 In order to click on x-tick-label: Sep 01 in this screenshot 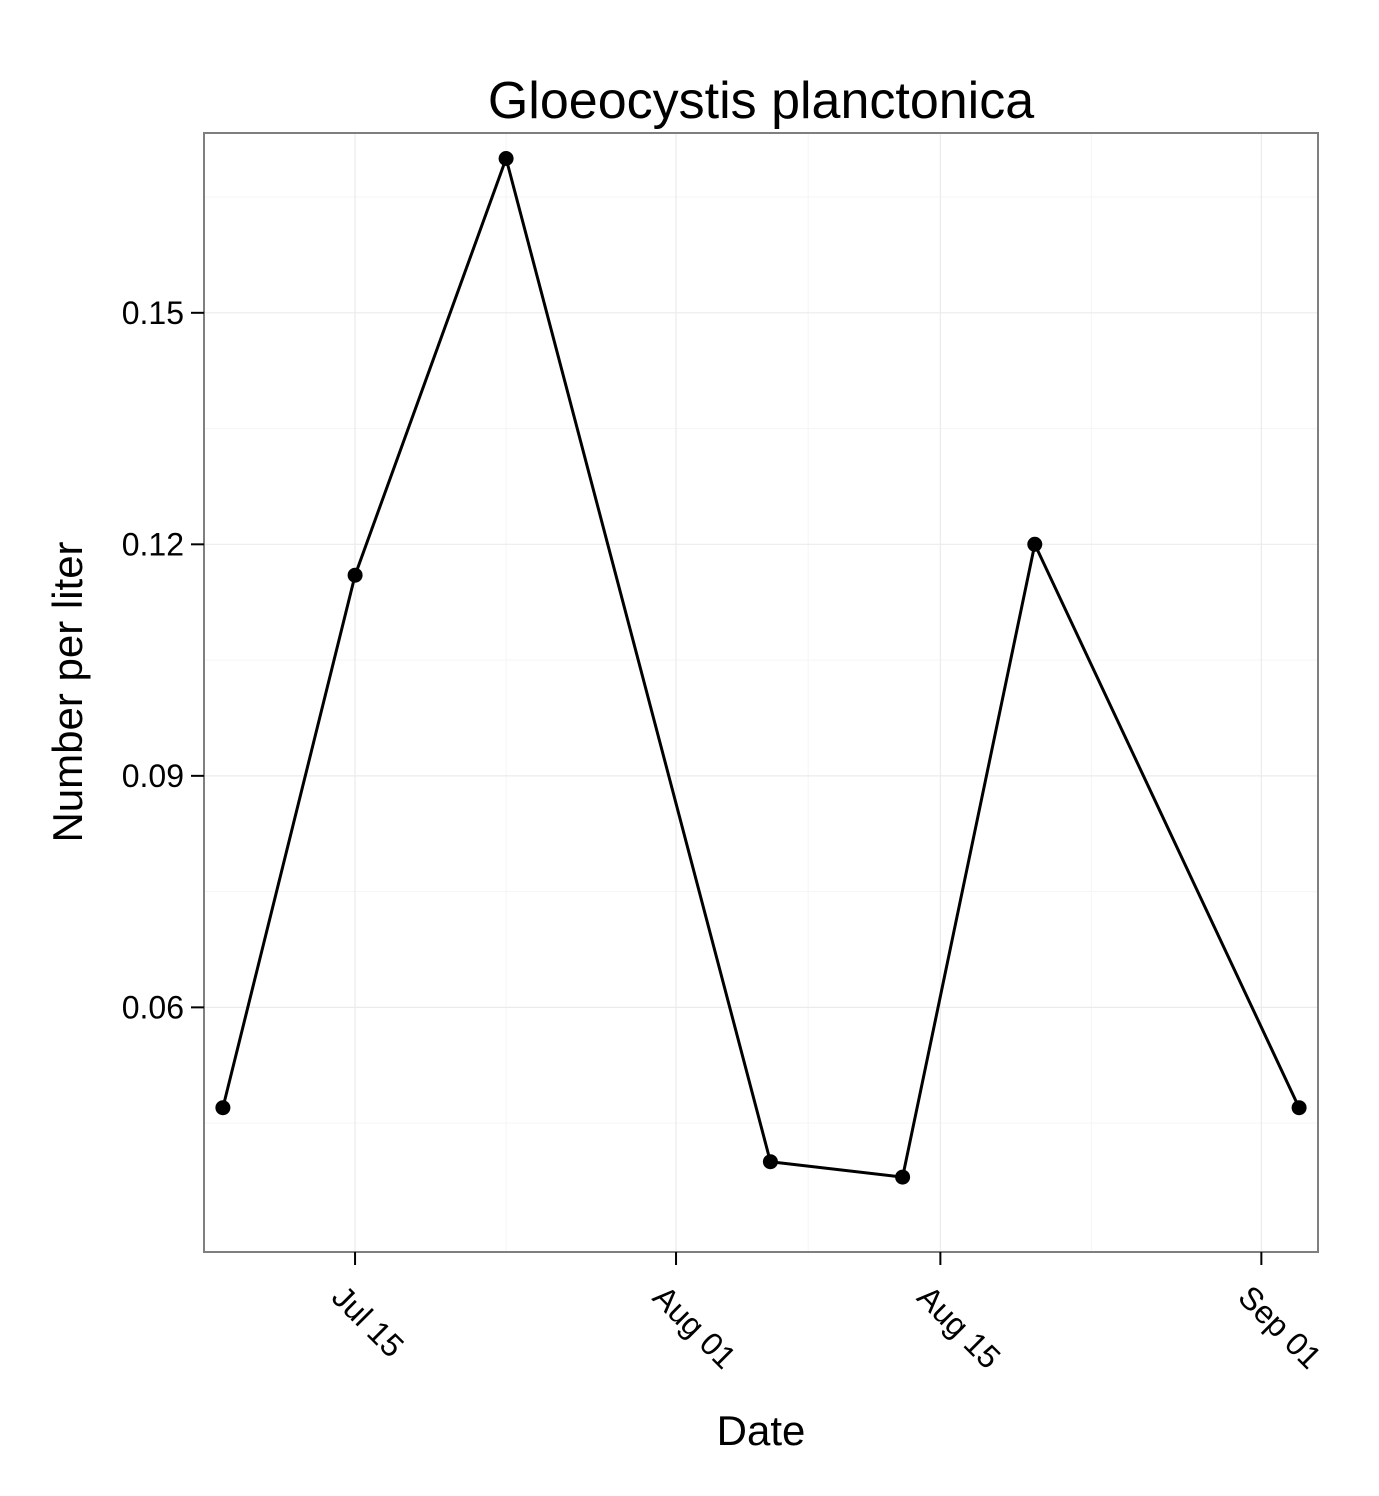, I will do `click(1279, 1326)`.